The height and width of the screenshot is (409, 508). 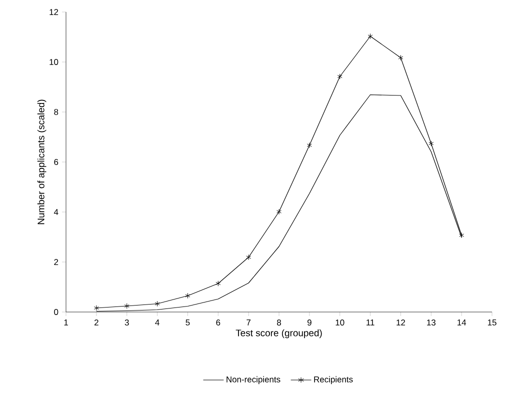 I want to click on y-tick-label: 6, so click(x=56, y=162).